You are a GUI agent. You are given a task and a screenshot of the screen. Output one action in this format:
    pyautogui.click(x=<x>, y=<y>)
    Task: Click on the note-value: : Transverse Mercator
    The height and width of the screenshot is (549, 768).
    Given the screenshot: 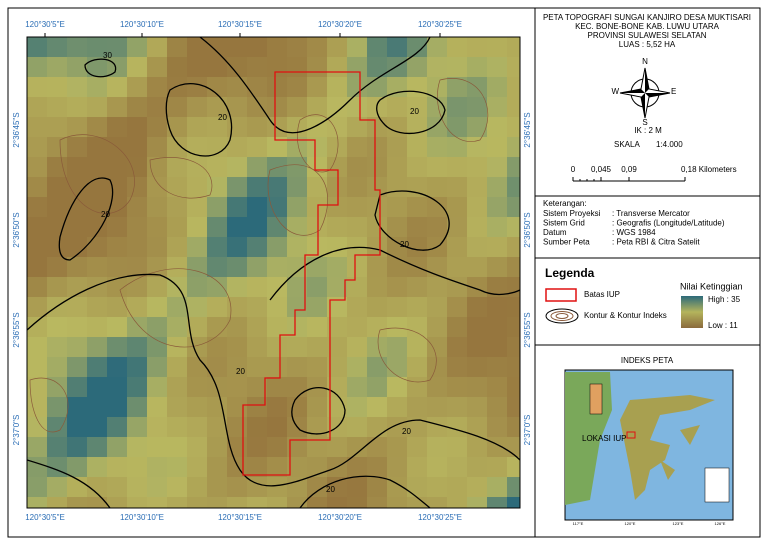 What is the action you would take?
    pyautogui.click(x=651, y=213)
    